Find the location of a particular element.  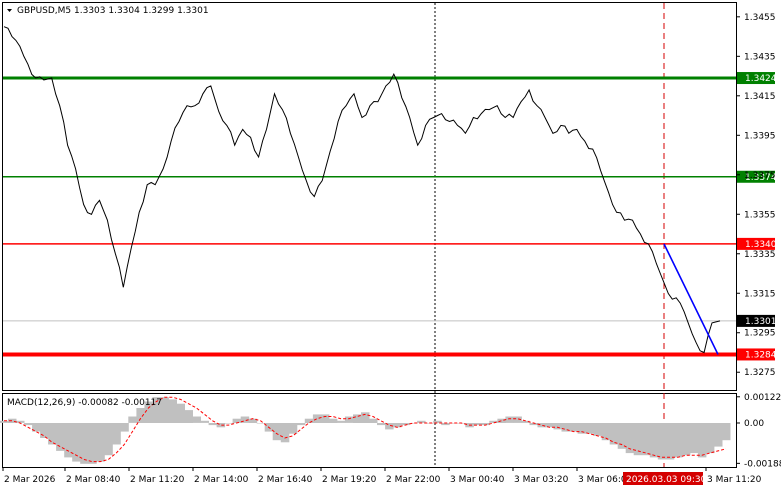

level-price-label: 1.3374 is located at coordinates (761, 178).